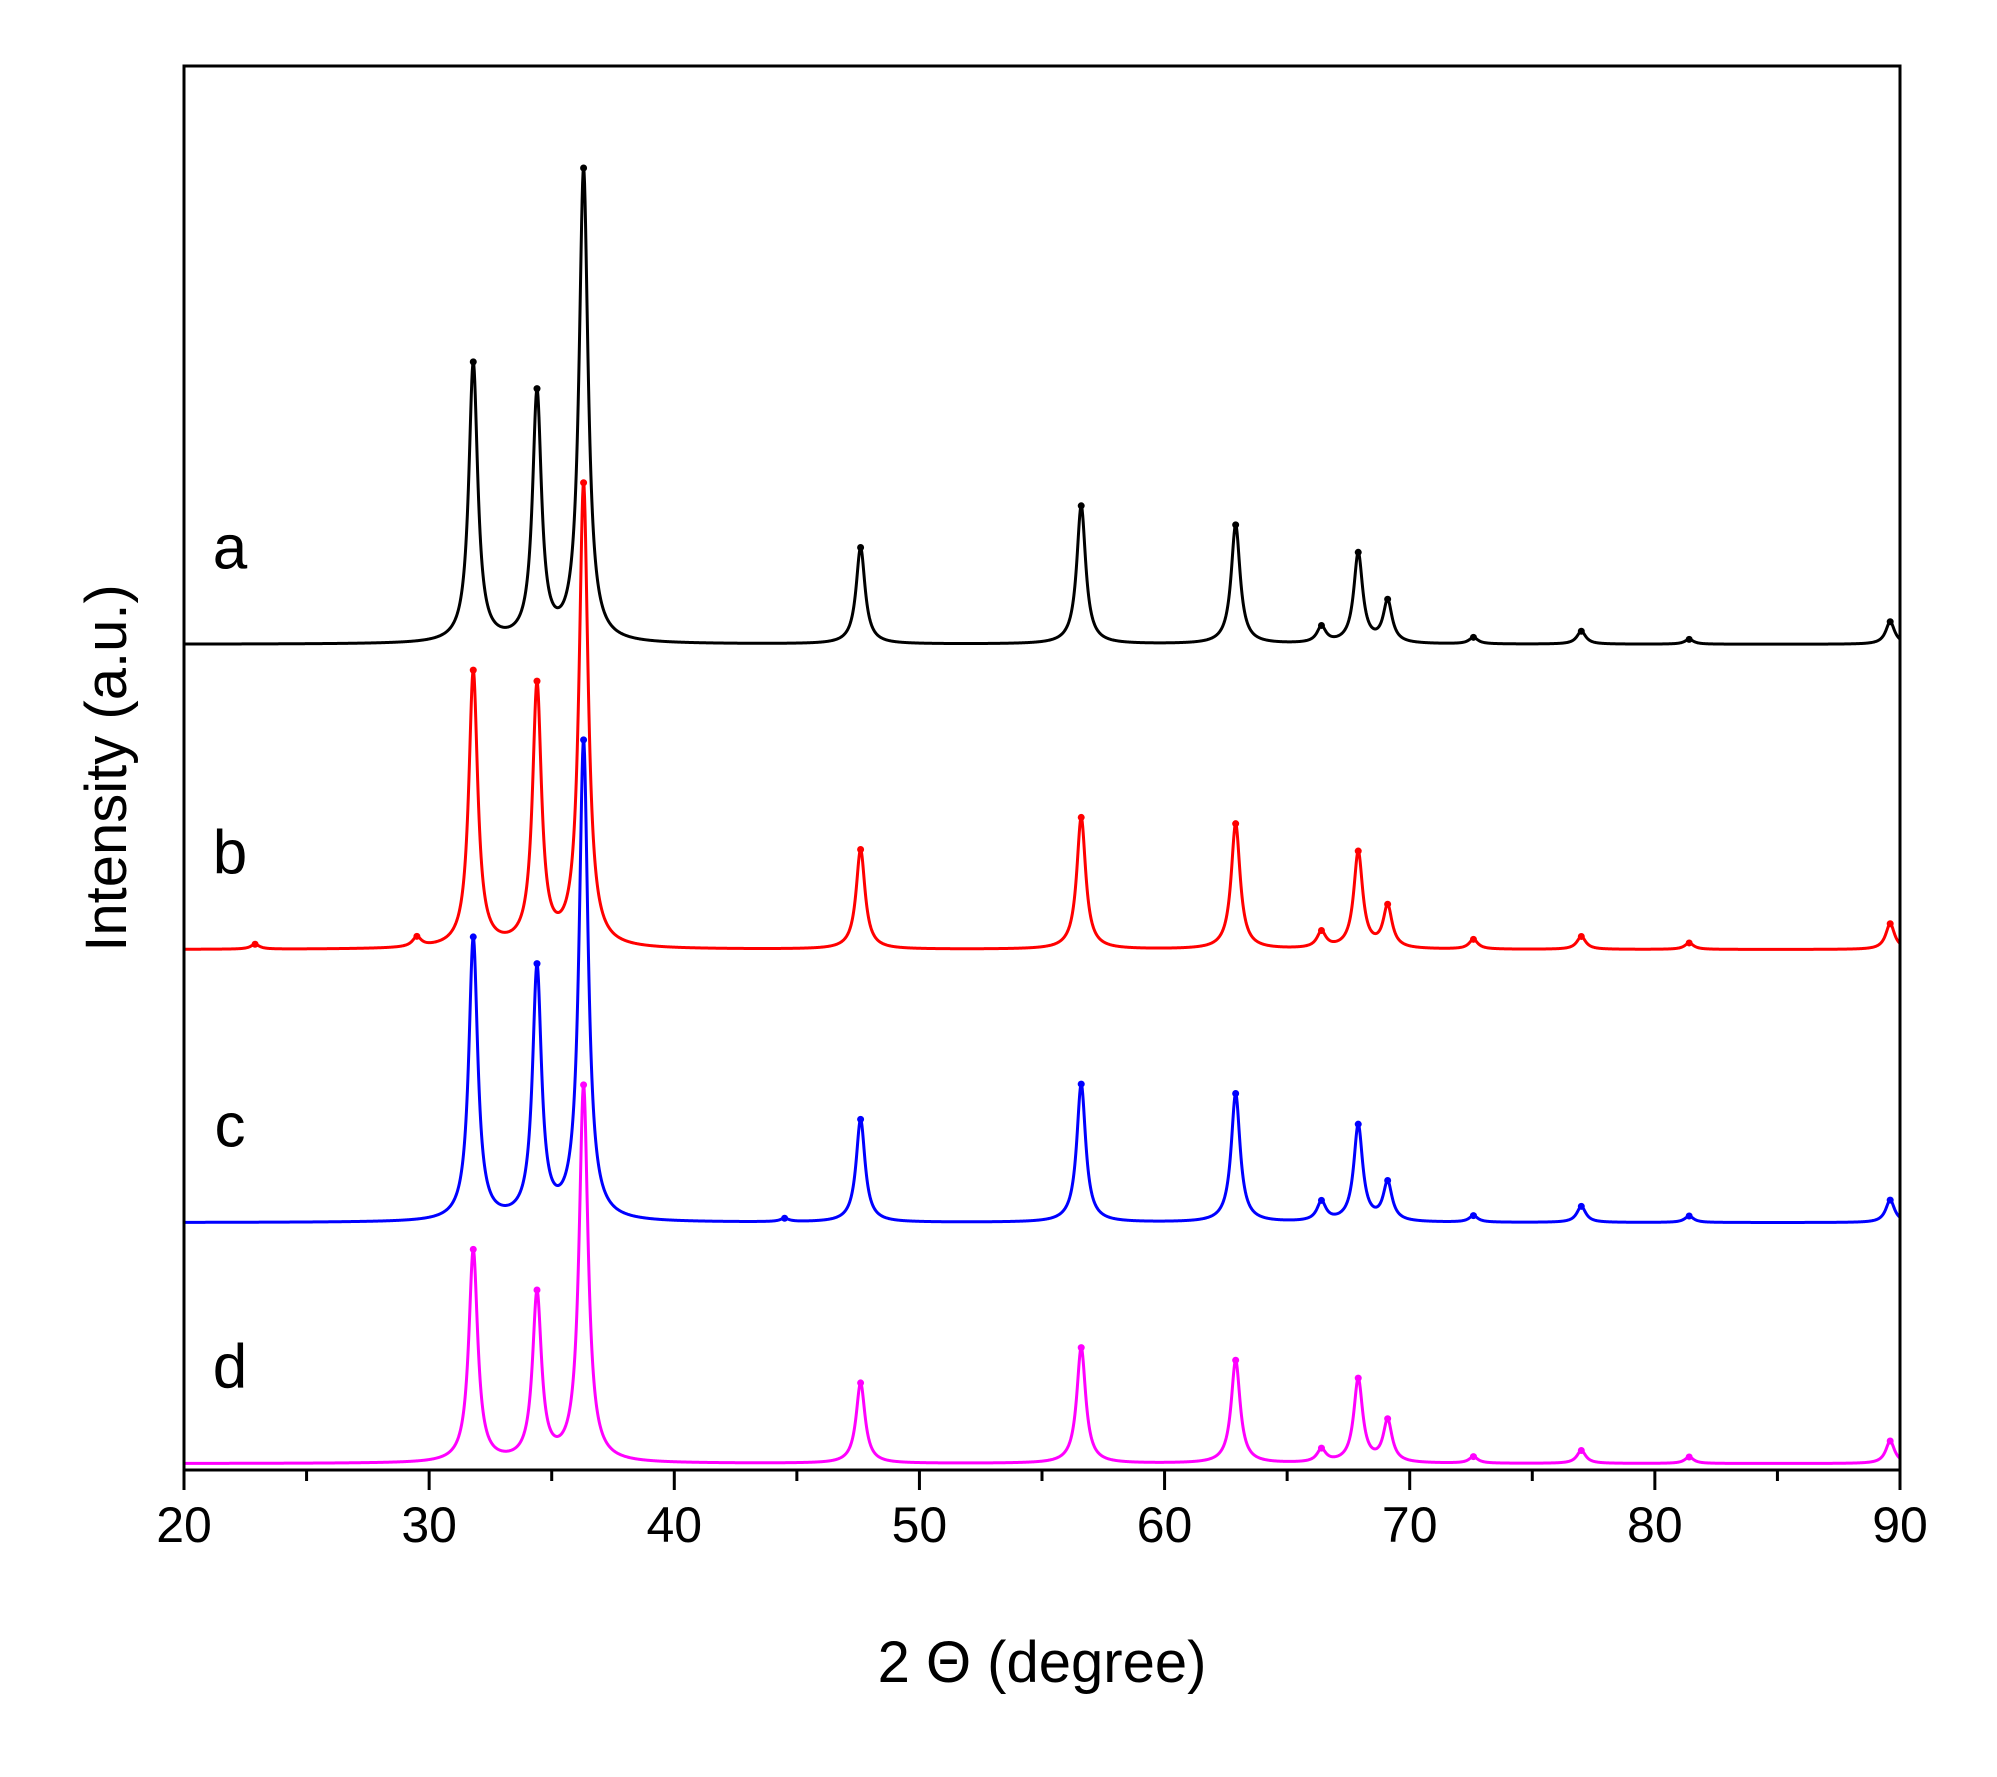 Image resolution: width=1997 pixels, height=1777 pixels. What do you see at coordinates (1042, 1662) in the screenshot?
I see `x-axis-title: 2 Θ (degree)` at bounding box center [1042, 1662].